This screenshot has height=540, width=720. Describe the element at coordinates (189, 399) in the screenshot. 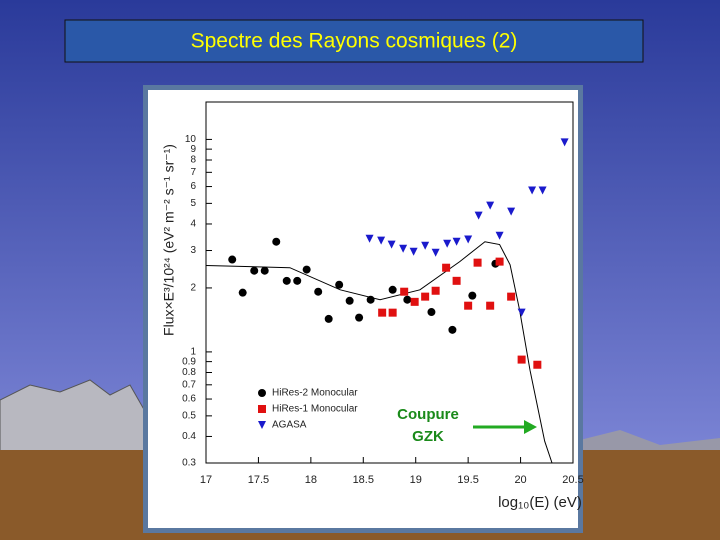

I see `y-tick-label: 0.6` at that location.